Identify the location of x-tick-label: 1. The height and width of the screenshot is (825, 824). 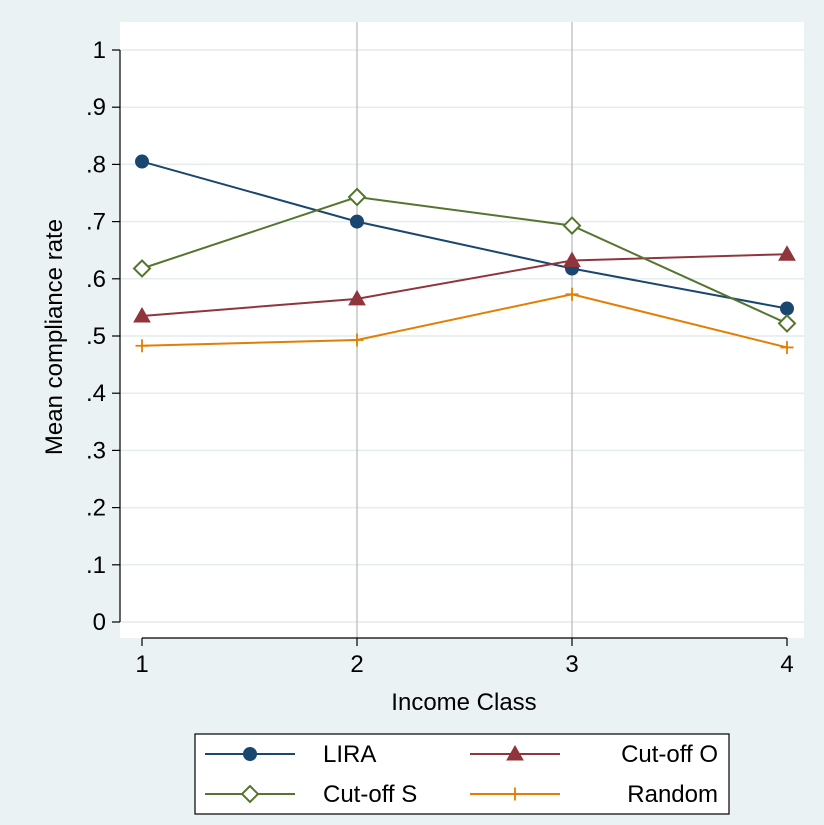
(141, 664).